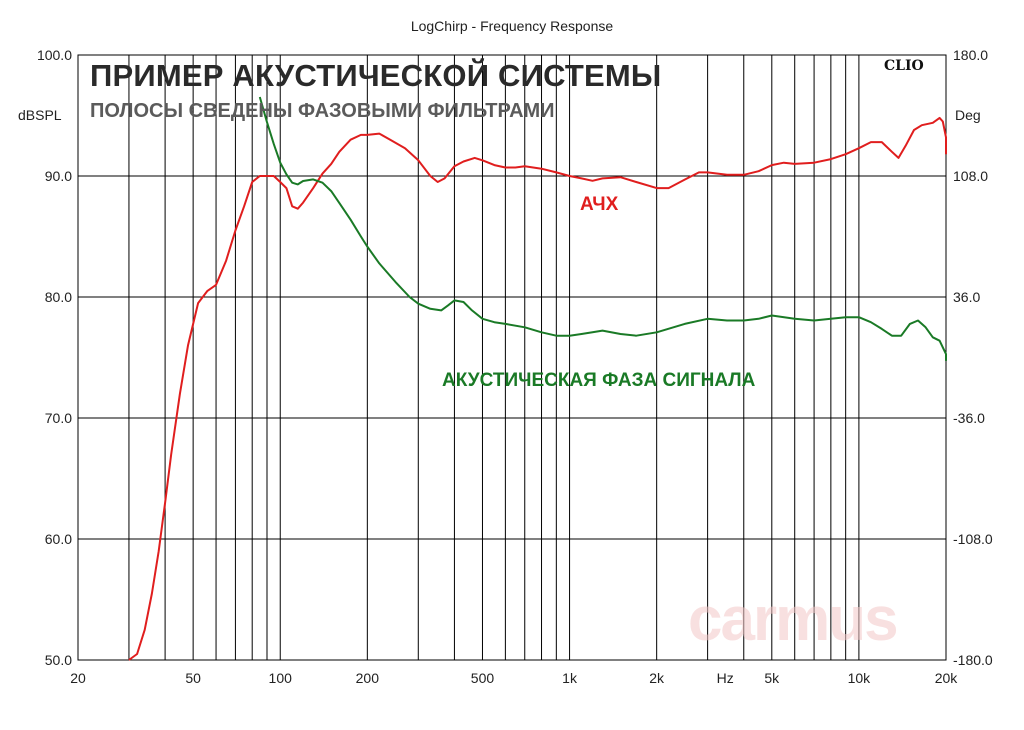 The height and width of the screenshot is (730, 1024). I want to click on y-left-tick-label: 100.0, so click(54, 55).